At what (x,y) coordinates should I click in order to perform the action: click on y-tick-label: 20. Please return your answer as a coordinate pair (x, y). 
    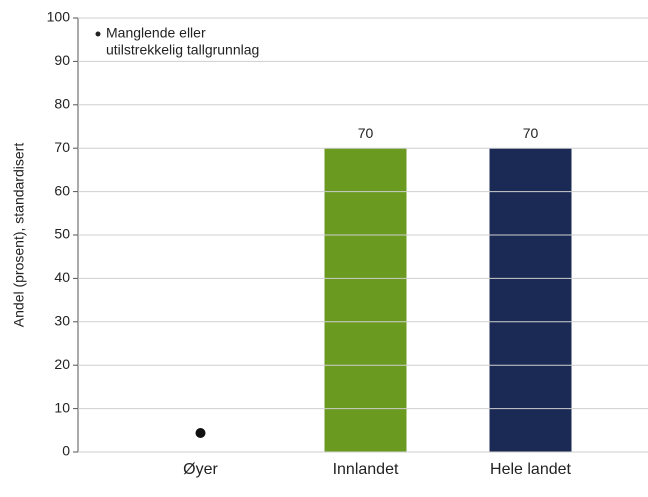
    Looking at the image, I should click on (62, 364).